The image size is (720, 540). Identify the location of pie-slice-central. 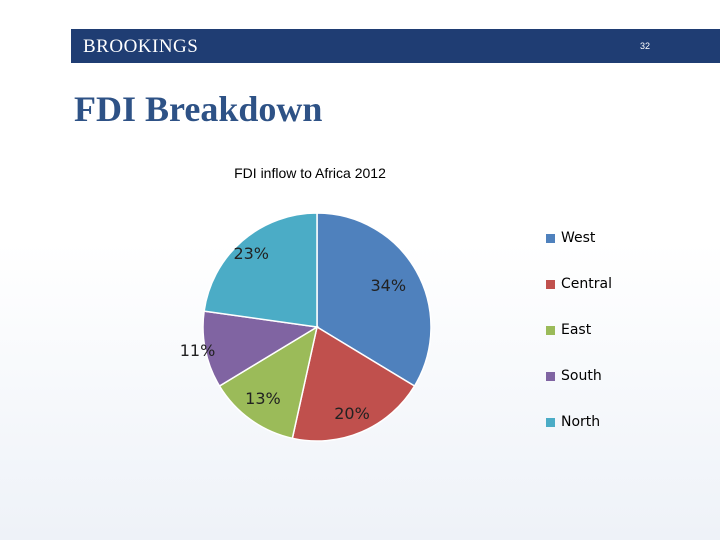
(353, 383).